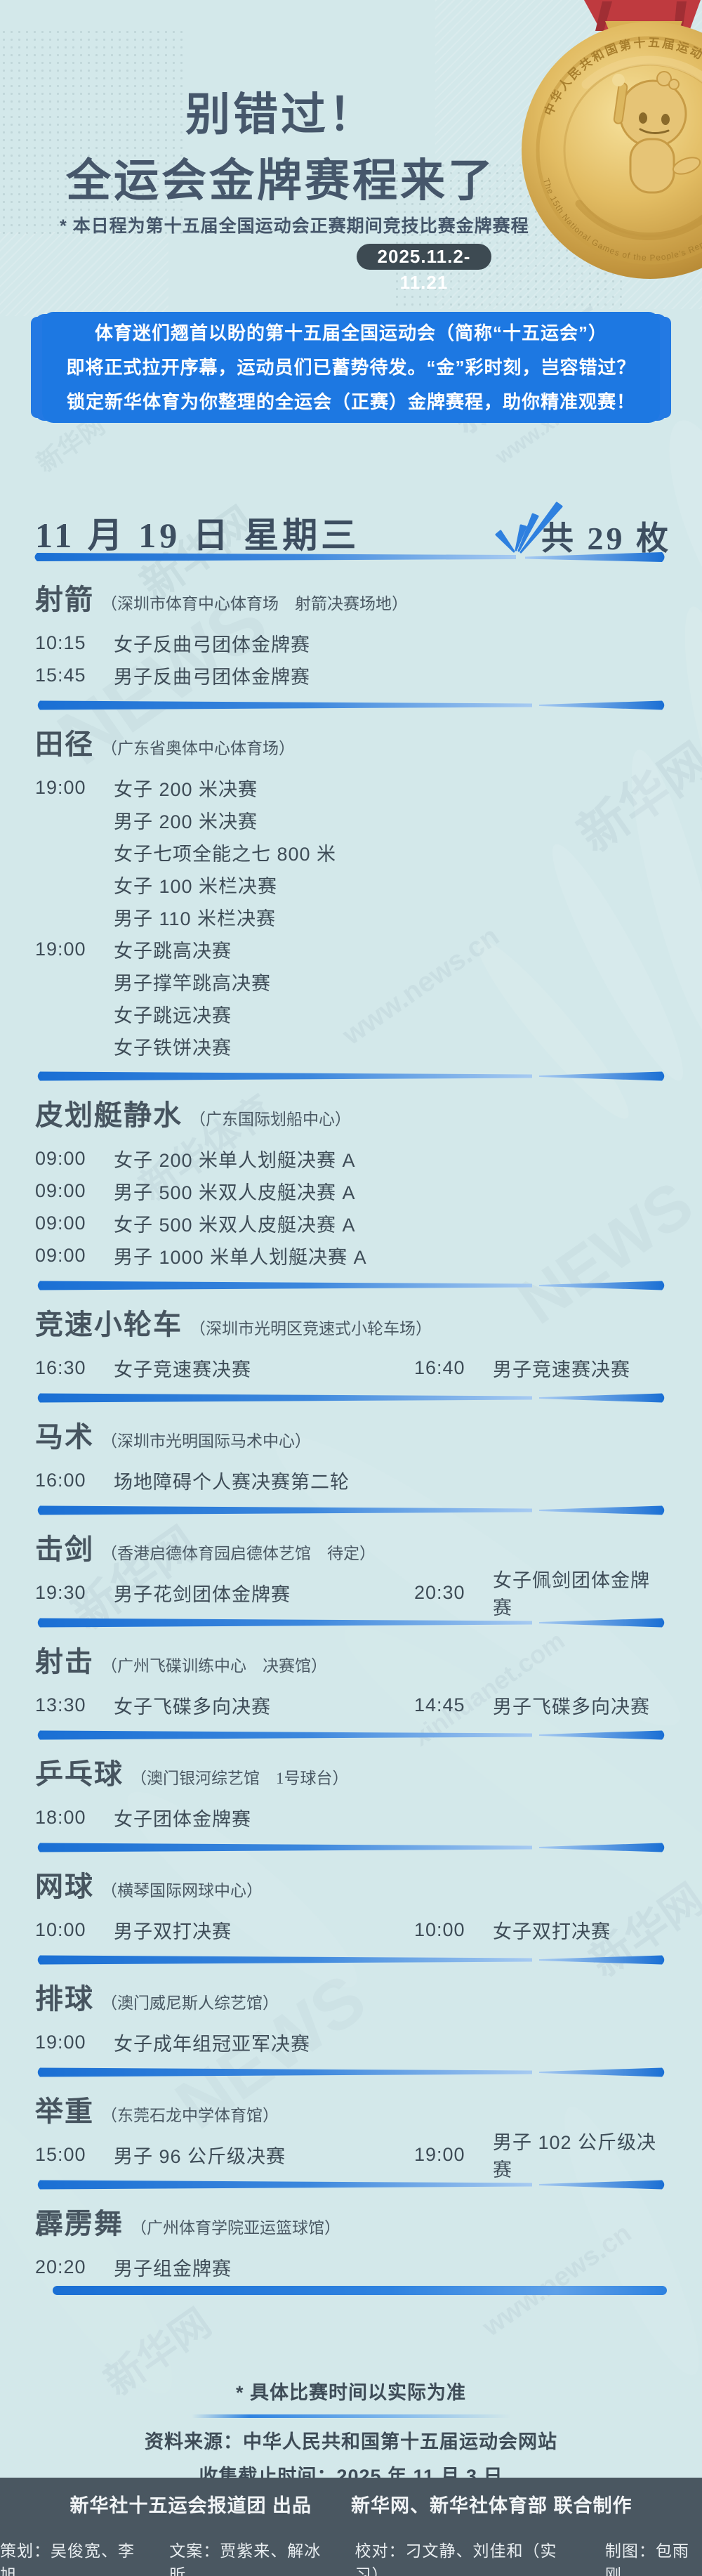 Image resolution: width=702 pixels, height=2576 pixels. I want to click on event-name: 女子飞碟多向决赛, so click(192, 1707).